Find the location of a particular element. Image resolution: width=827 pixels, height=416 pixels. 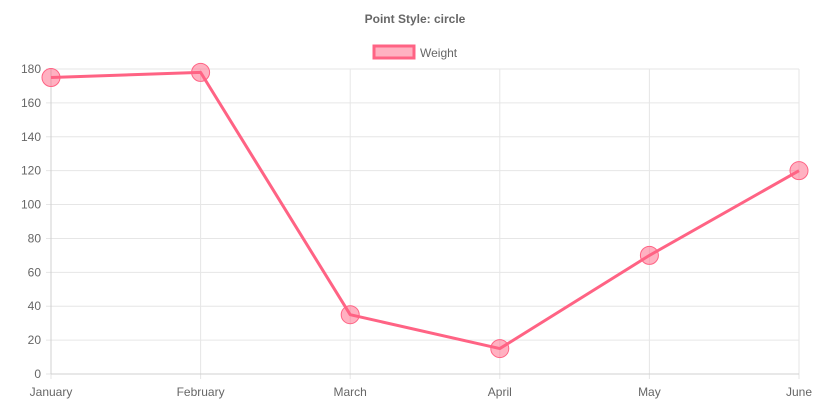

legend: Weight is located at coordinates (415, 52).